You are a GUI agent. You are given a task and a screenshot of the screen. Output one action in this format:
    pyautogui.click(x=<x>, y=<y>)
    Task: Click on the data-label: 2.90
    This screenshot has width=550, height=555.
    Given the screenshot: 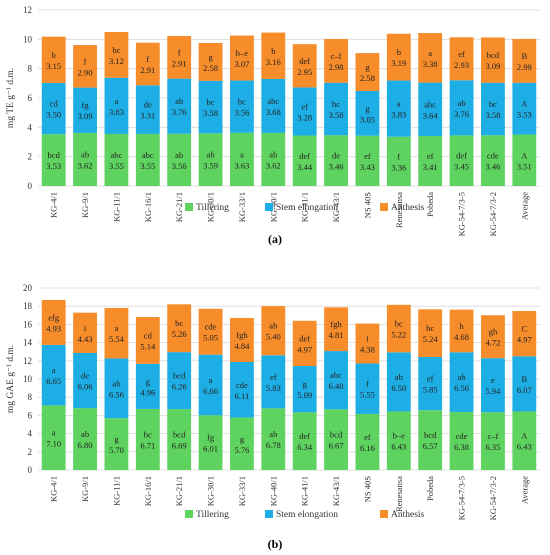 What is the action you would take?
    pyautogui.click(x=85, y=72)
    